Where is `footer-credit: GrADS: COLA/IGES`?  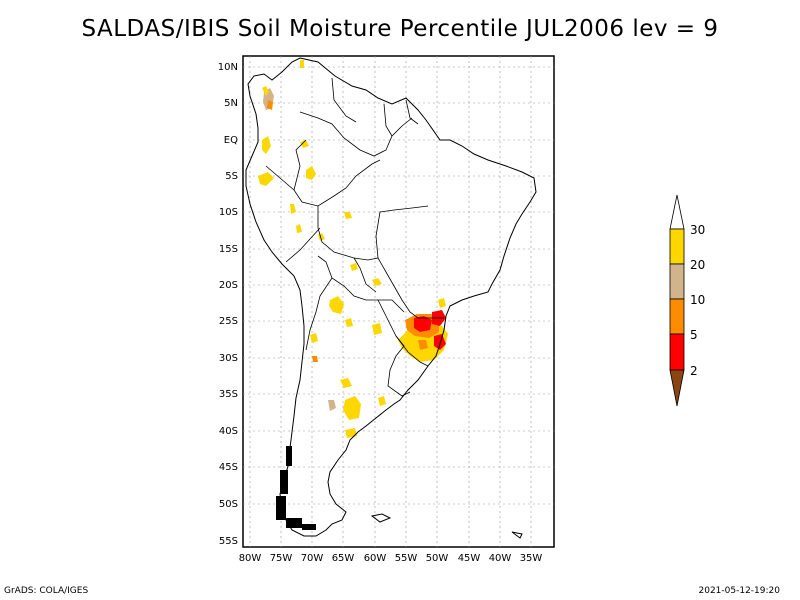 footer-credit: GrADS: COLA/IGES is located at coordinates (46, 591).